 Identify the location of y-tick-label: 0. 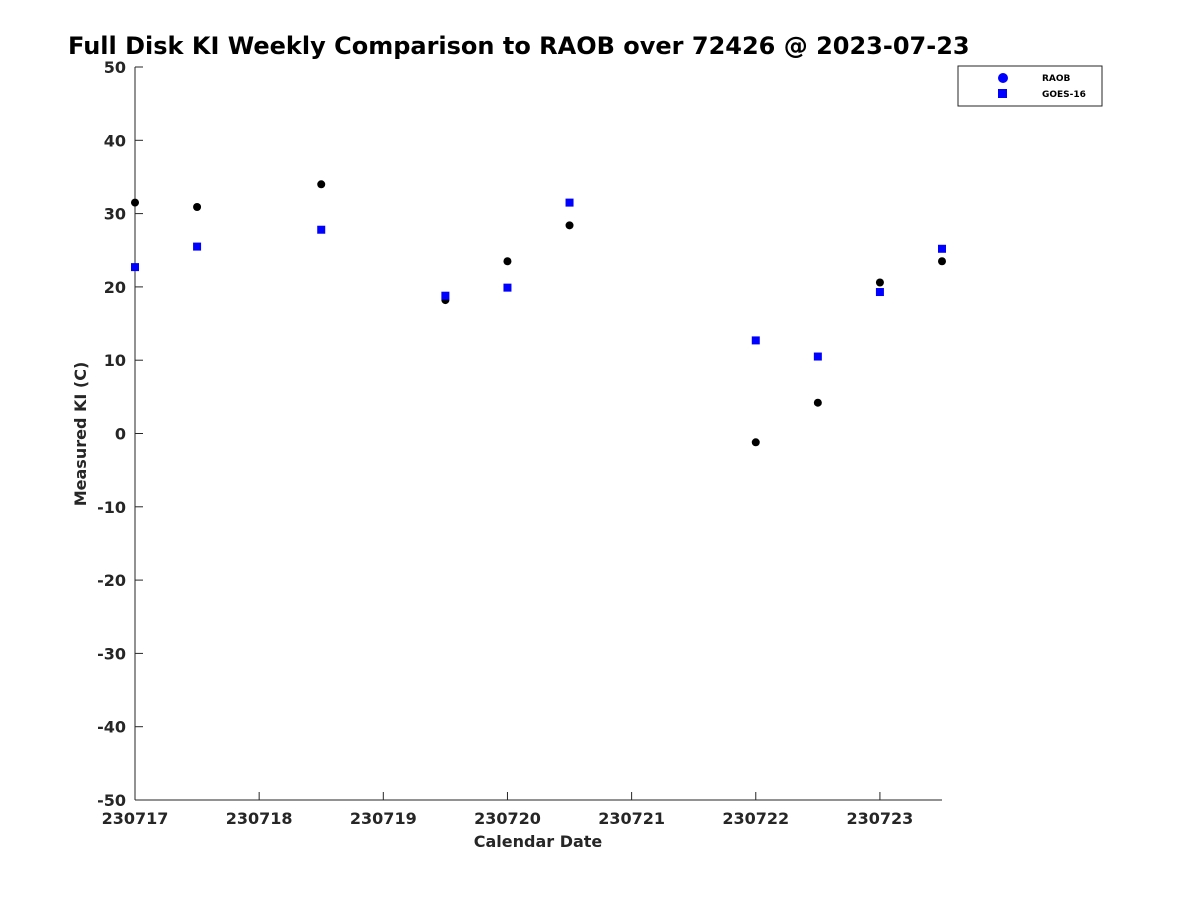
(120, 434).